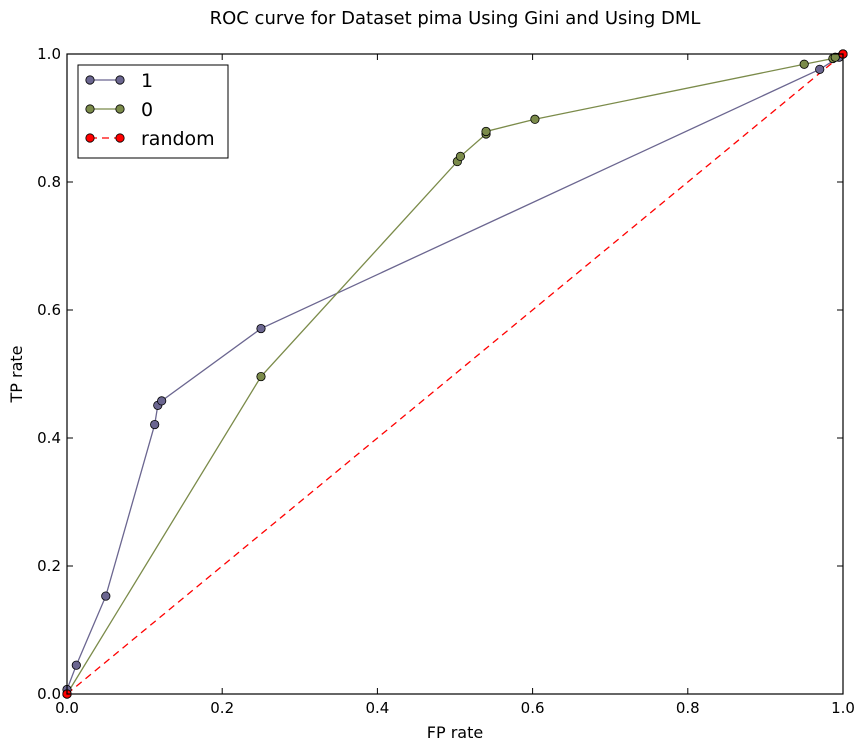  What do you see at coordinates (16, 374) in the screenshot?
I see `y-axis-label: TP rate` at bounding box center [16, 374].